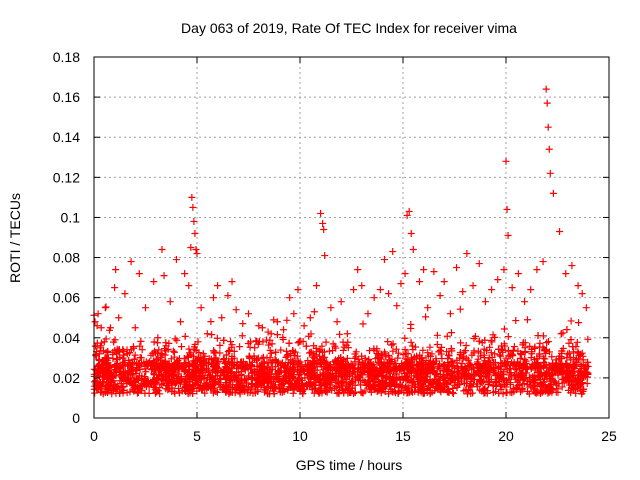 This screenshot has height=480, width=640. What do you see at coordinates (94, 436) in the screenshot?
I see `x-tick-label: 0` at bounding box center [94, 436].